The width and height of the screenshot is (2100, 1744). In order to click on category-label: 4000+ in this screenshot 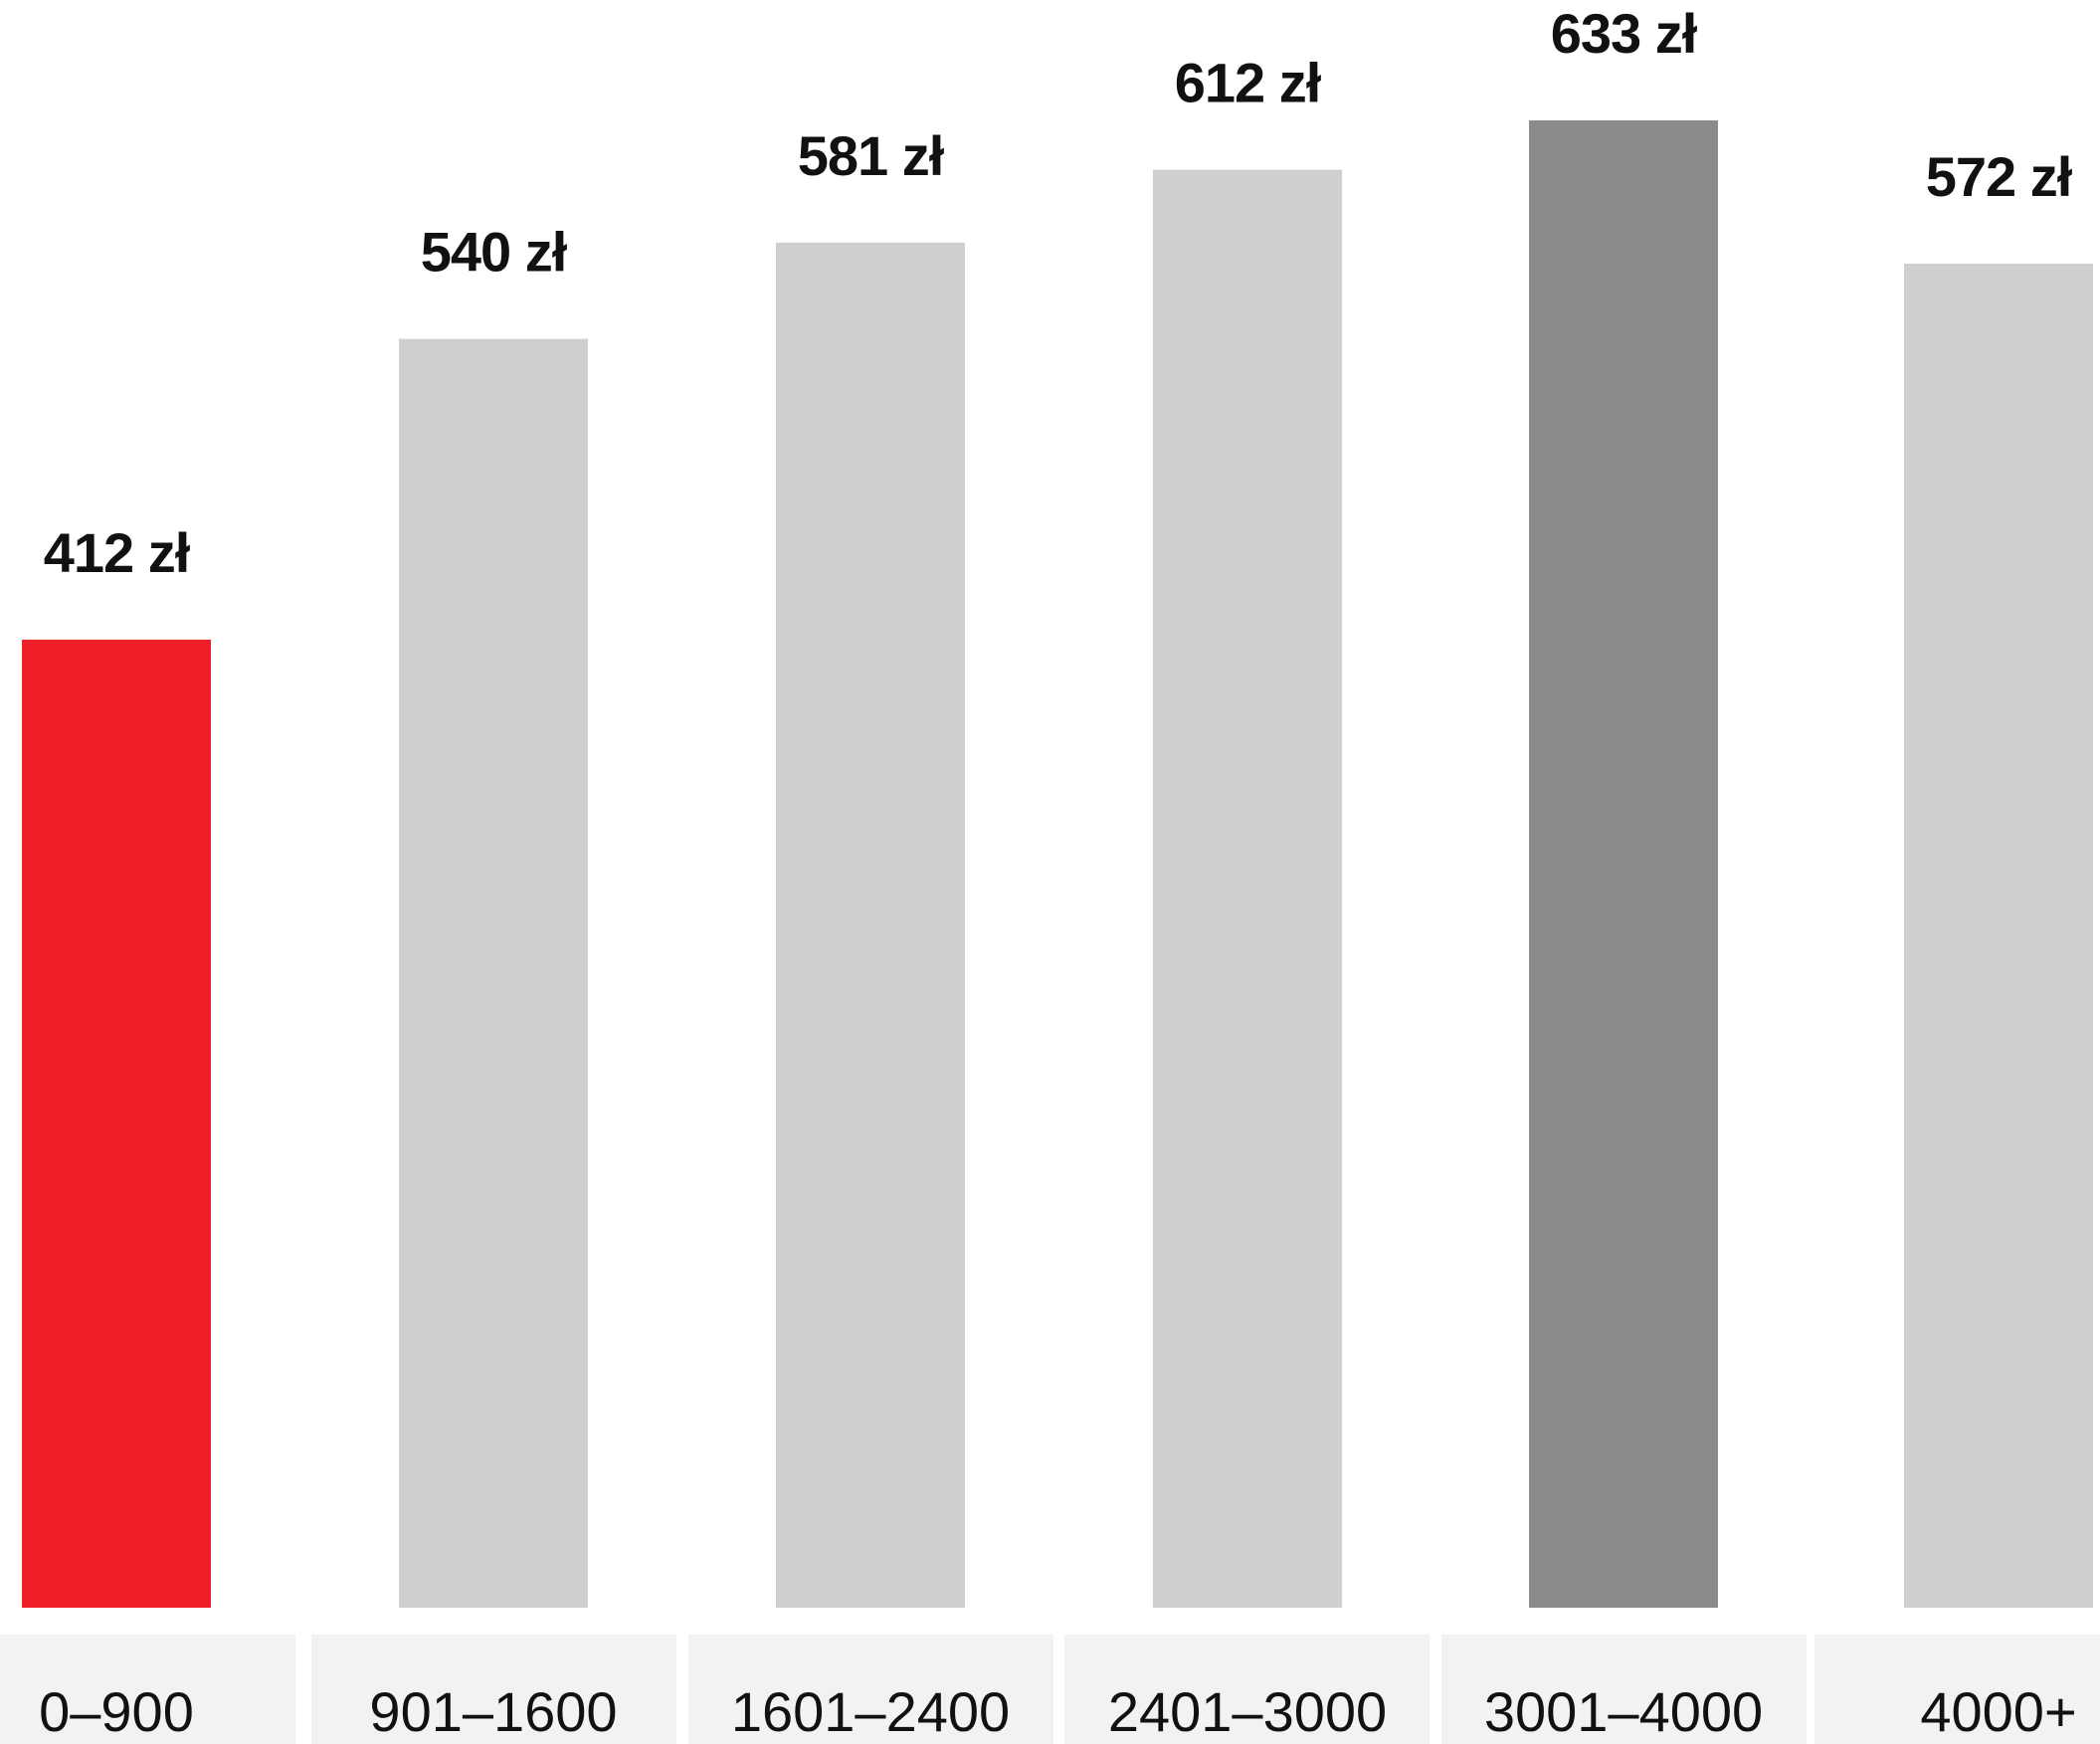, I will do `click(1998, 1711)`.